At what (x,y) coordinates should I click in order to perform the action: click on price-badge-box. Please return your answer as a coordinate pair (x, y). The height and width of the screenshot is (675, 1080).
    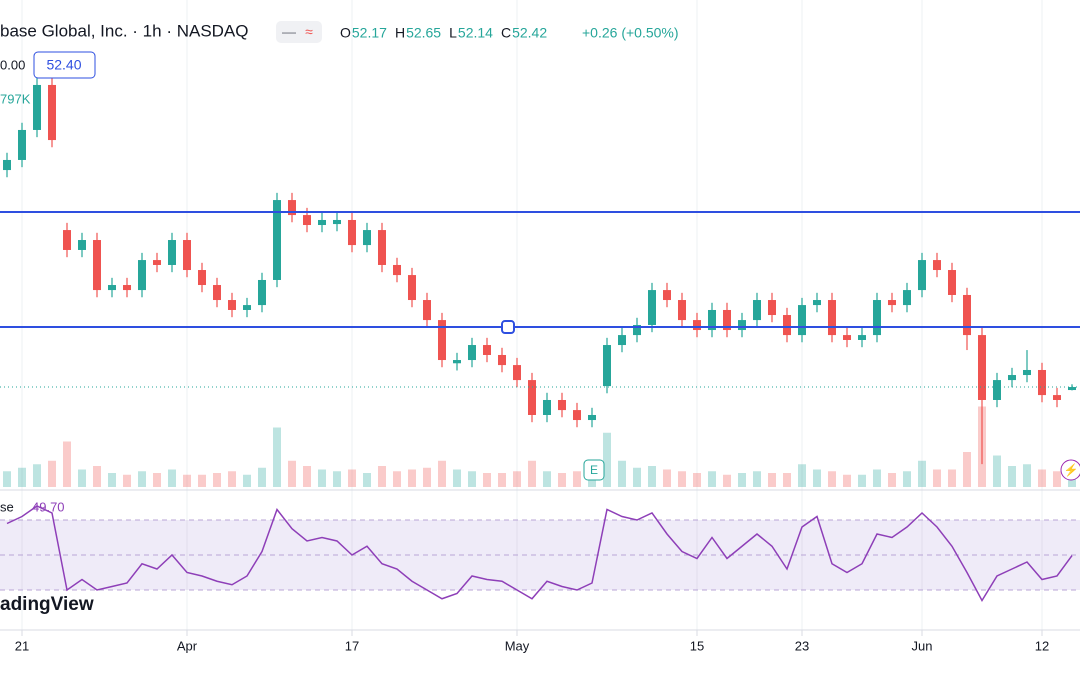
    Looking at the image, I should click on (64, 65).